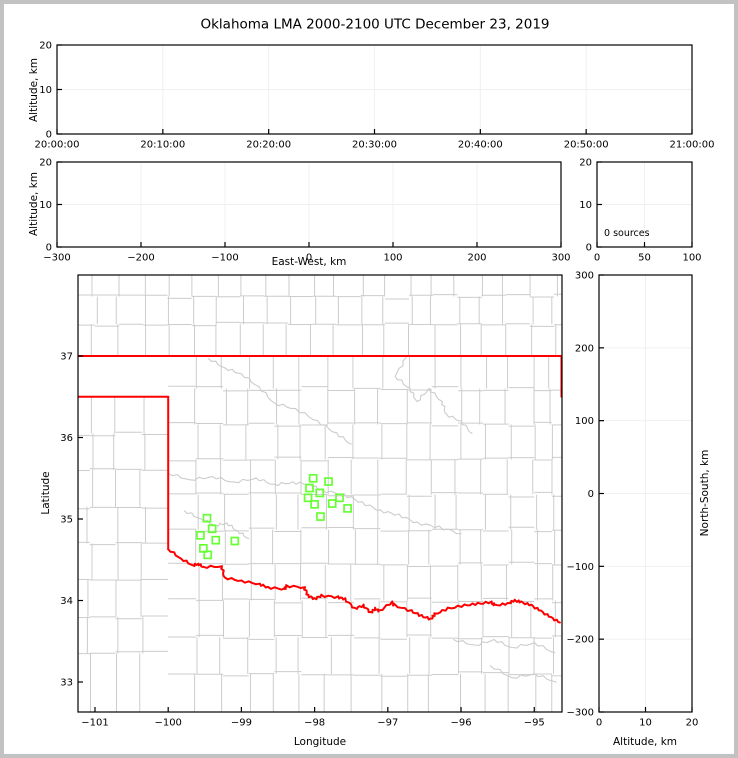 This screenshot has height=758, width=738. What do you see at coordinates (56, 258) in the screenshot?
I see `x-tick-label: −300` at bounding box center [56, 258].